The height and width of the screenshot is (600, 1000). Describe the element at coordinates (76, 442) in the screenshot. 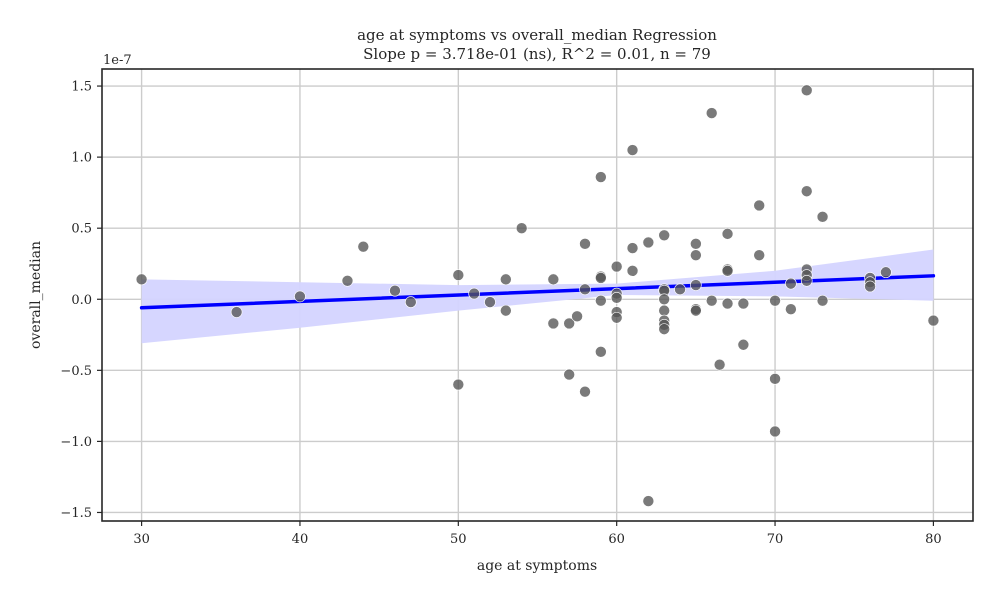

I see `y-tick-label: −1.0` at that location.